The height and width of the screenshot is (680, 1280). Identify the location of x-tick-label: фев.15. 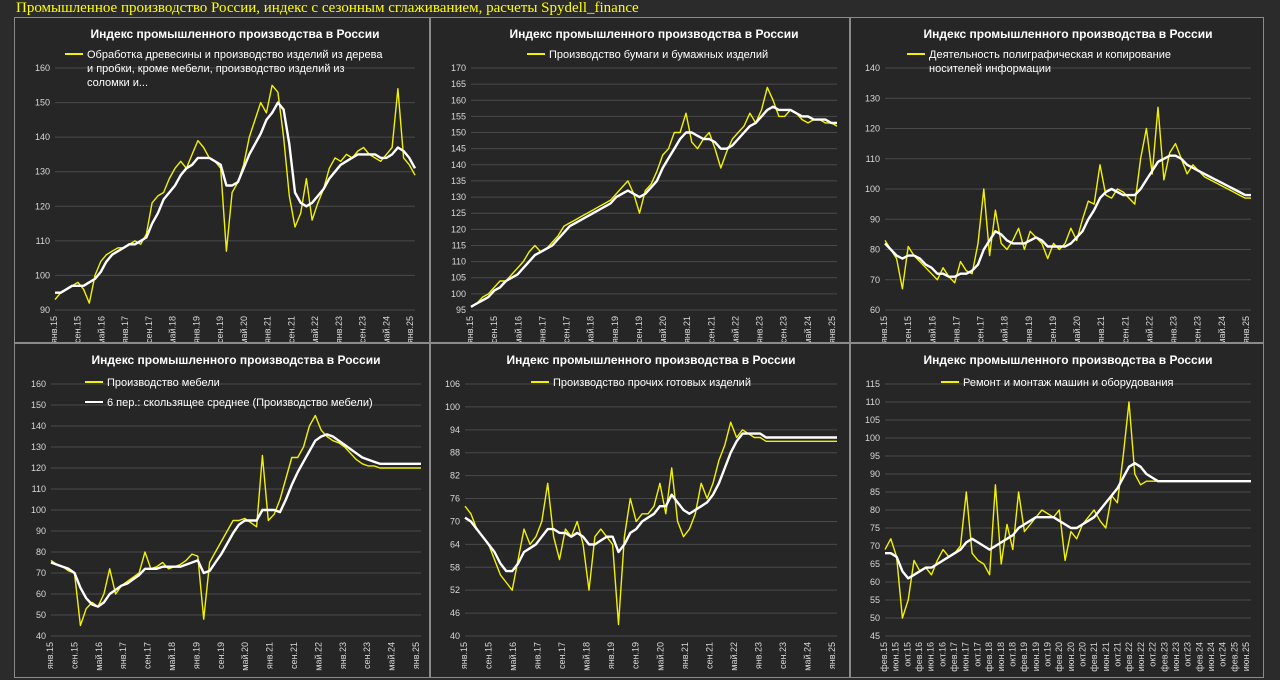
(884, 657).